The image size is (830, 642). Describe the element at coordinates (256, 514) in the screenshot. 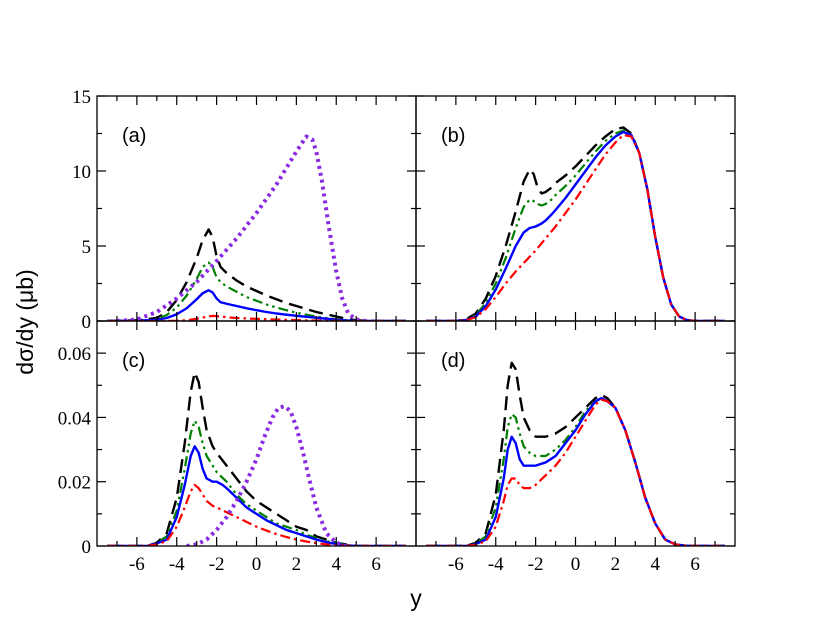

I see `panel-c-series-red-dash-dot` at that location.